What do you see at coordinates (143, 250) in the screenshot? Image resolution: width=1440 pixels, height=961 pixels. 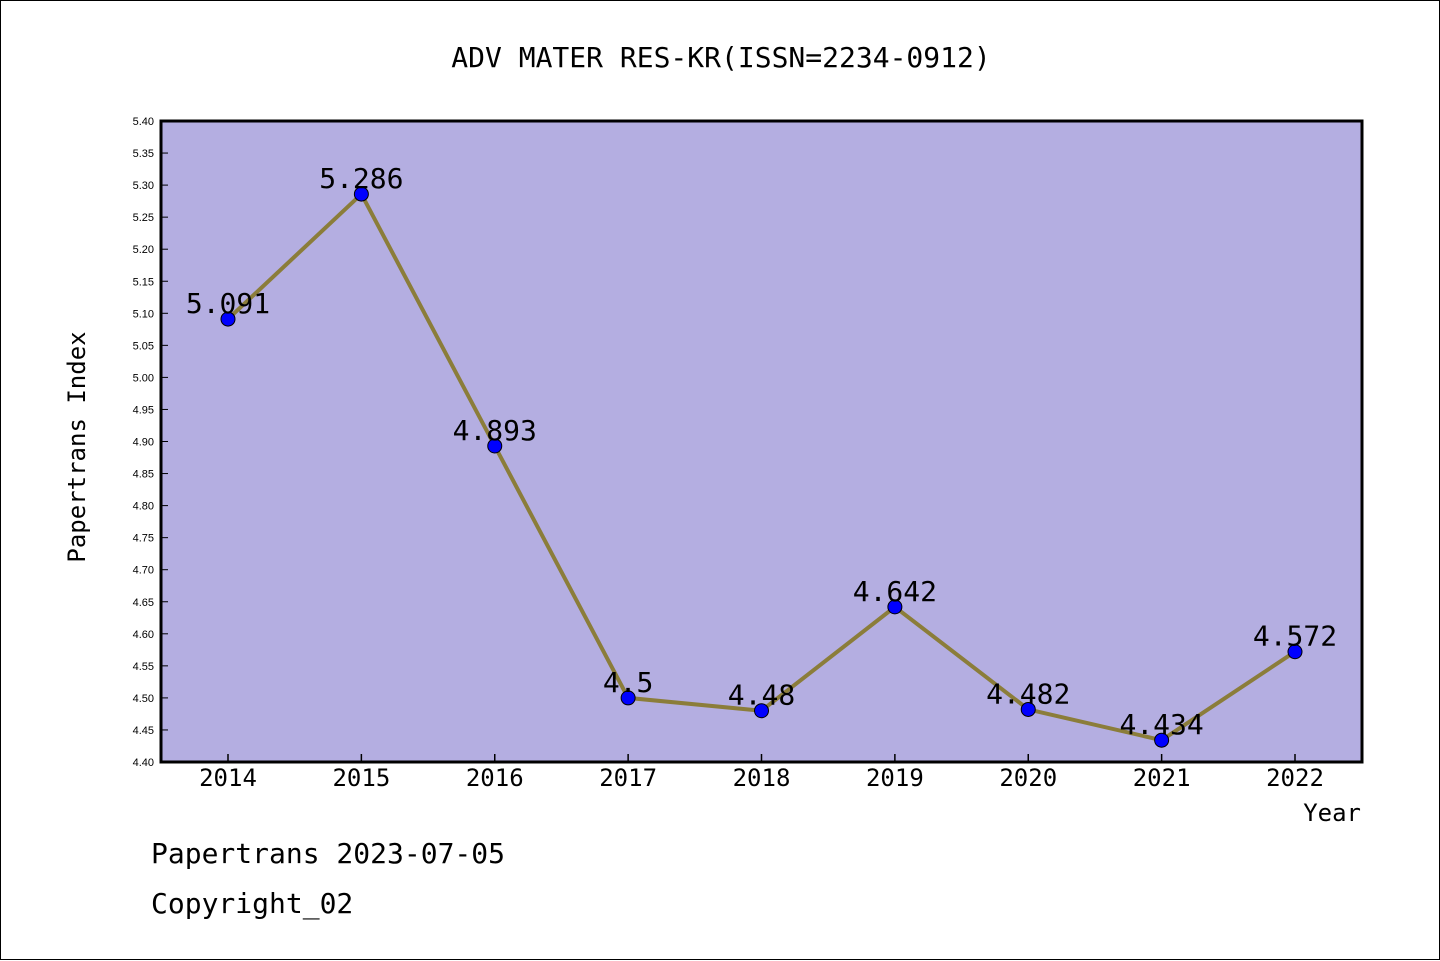 I see `y-tick-label: 5.20` at bounding box center [143, 250].